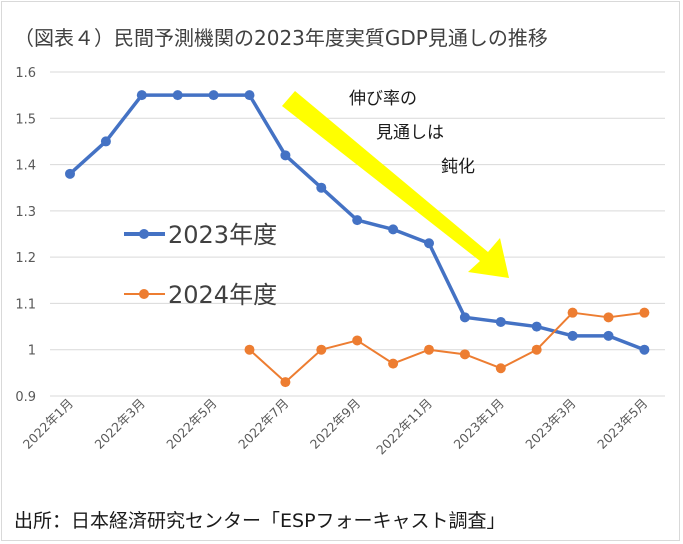 The image size is (683, 544). Describe the element at coordinates (25, 258) in the screenshot. I see `y-tick-label: 1.2` at that location.